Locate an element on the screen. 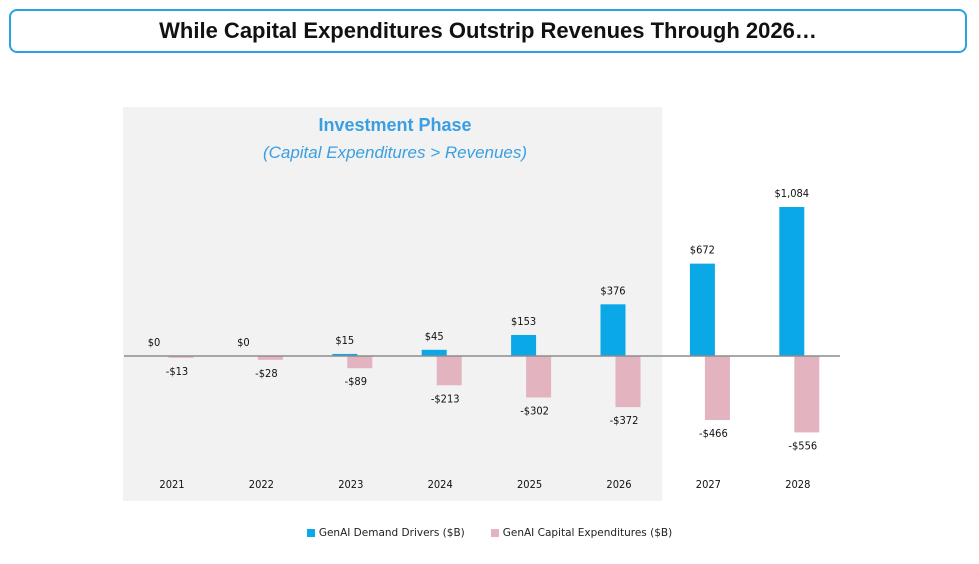  demand-label-2025: $153 is located at coordinates (523, 321).